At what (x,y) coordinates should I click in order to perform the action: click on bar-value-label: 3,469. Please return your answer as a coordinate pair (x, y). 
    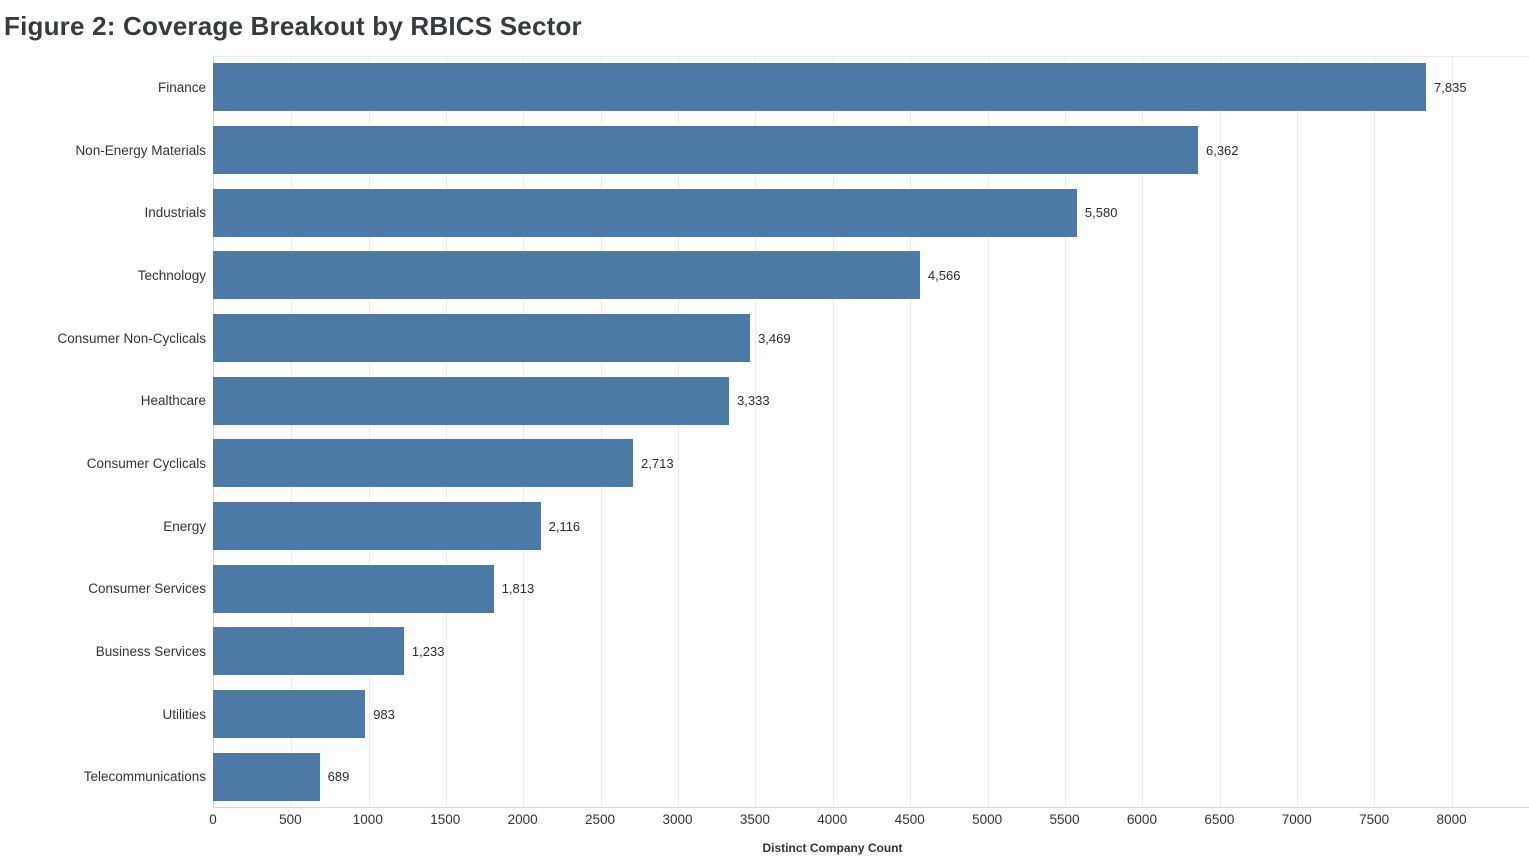
    Looking at the image, I should click on (774, 338).